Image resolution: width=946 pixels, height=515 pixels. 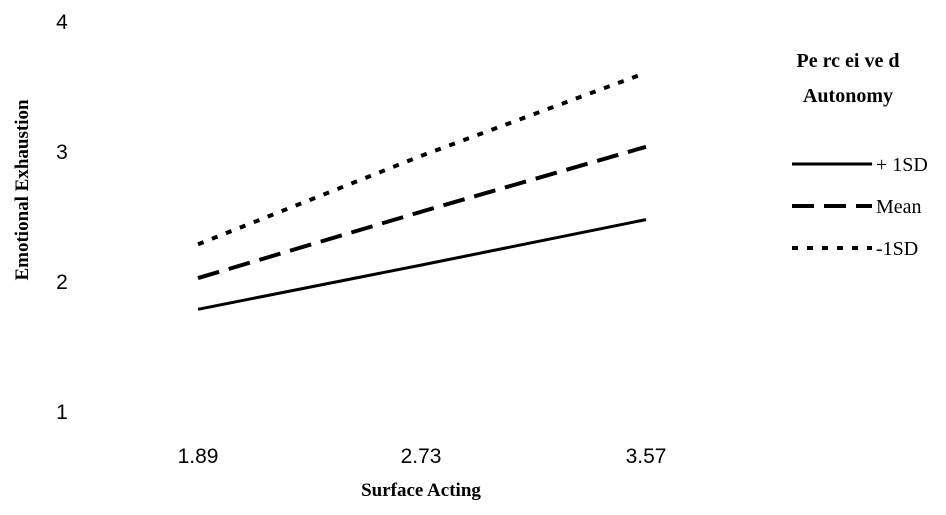 I want to click on y-tick-label: 4, so click(x=62, y=22).